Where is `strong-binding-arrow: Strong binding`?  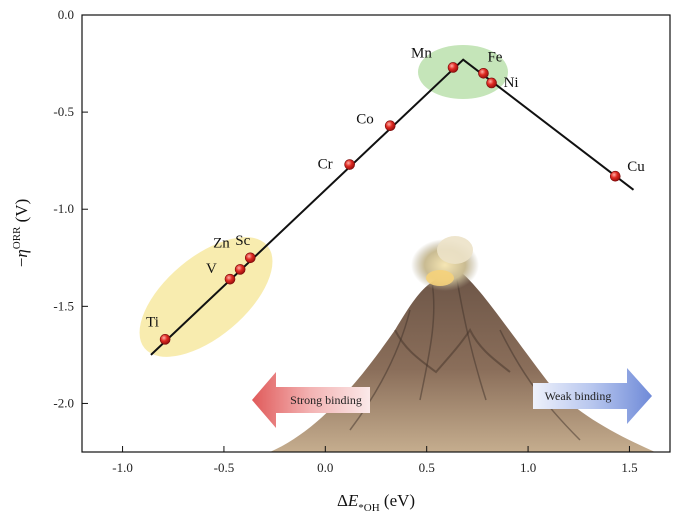
strong-binding-arrow: Strong binding is located at coordinates (311, 400).